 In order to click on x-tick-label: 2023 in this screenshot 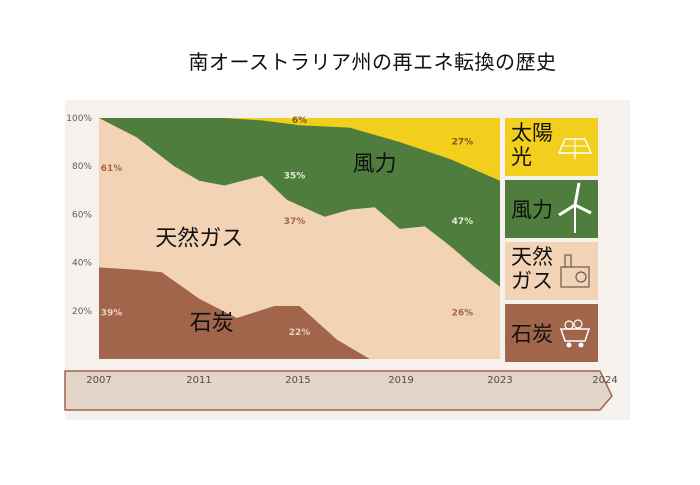, I will do `click(499, 380)`.